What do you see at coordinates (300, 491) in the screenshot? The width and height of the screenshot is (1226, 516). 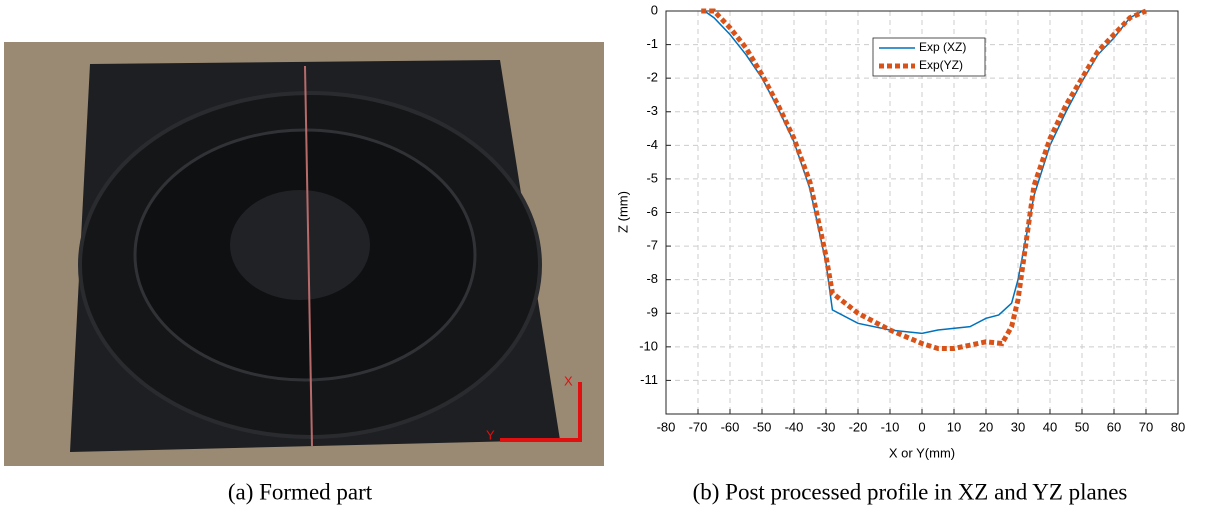 I see `caption: (a) Formed part` at bounding box center [300, 491].